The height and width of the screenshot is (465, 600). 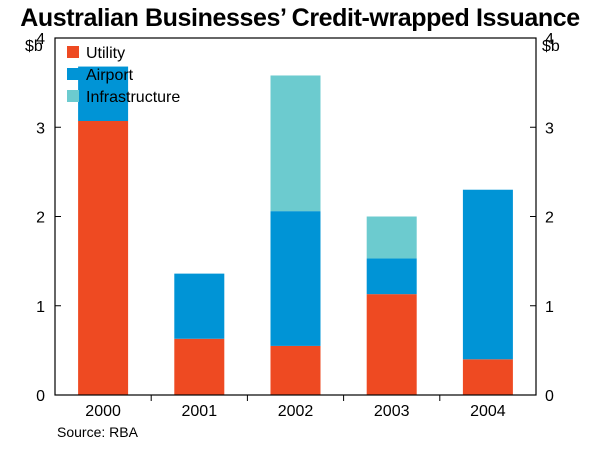 I want to click on bar-airport-2001, so click(x=199, y=306).